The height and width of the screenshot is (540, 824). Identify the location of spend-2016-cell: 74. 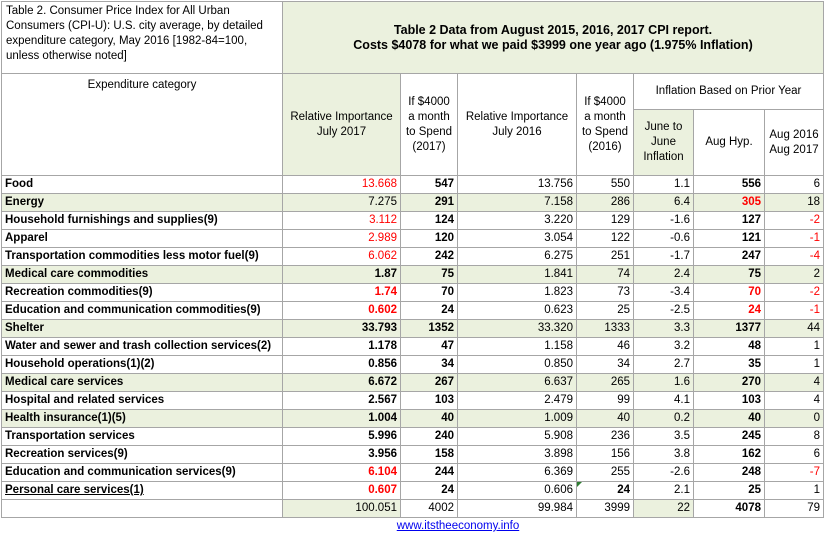
(605, 274).